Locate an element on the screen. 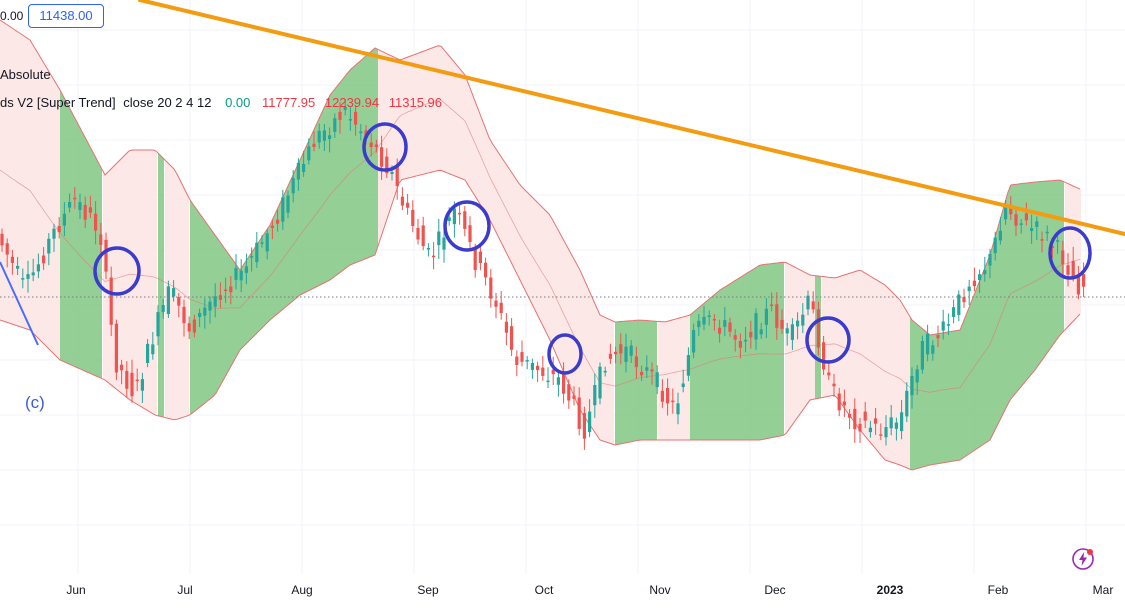 Image resolution: width=1125 pixels, height=609 pixels. scale-mode-label: Absolute is located at coordinates (25, 74).